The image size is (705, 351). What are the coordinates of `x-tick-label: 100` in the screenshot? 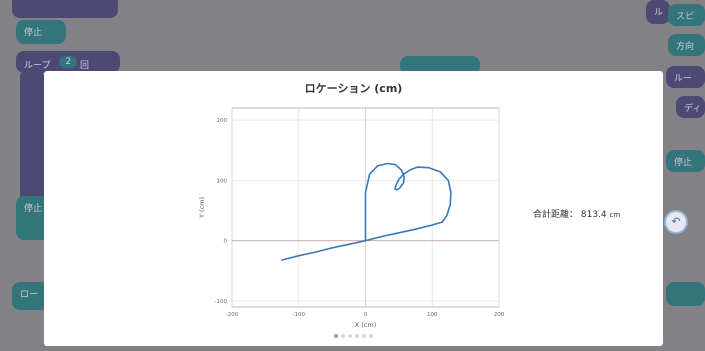 It's located at (432, 315).